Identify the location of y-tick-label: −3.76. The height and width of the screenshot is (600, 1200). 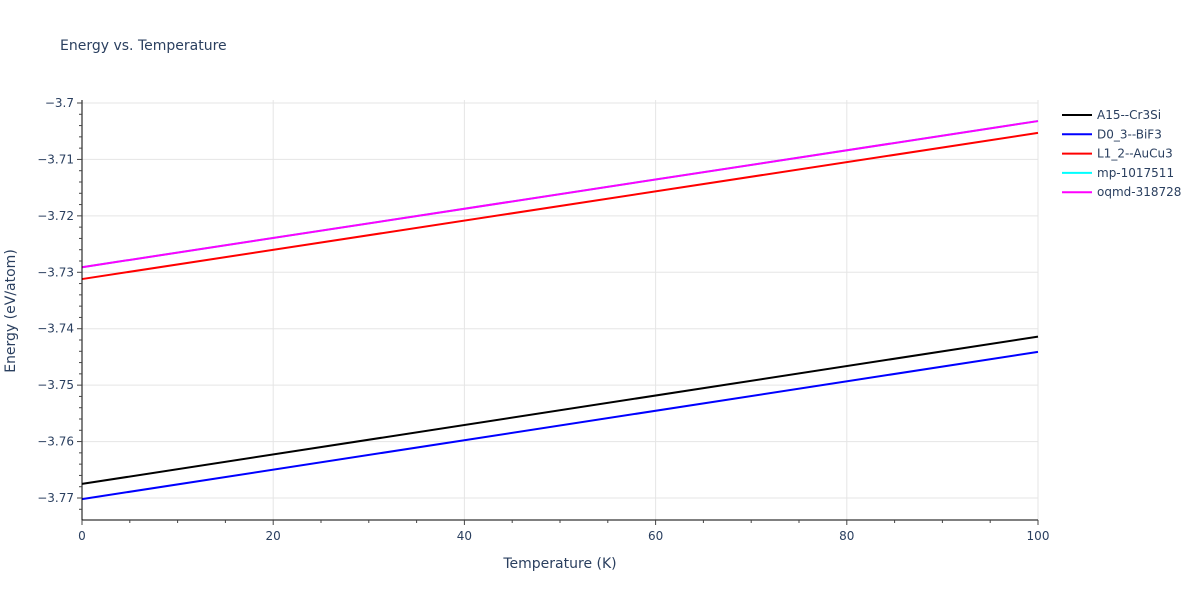
(55, 442).